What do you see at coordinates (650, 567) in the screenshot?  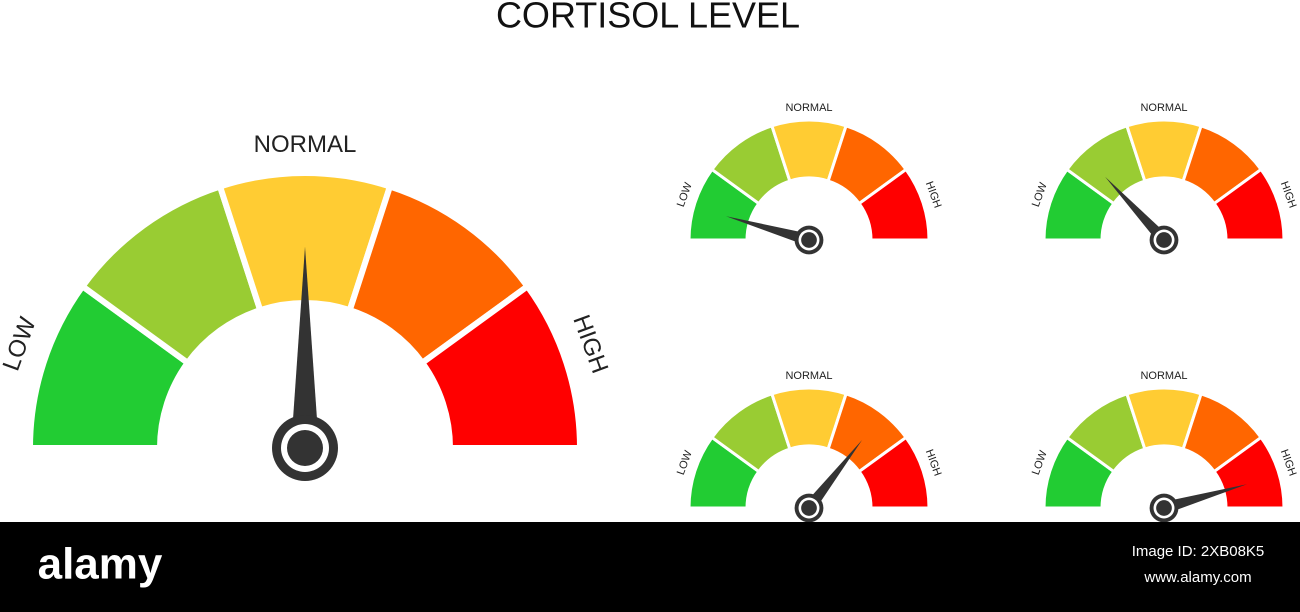 I see `footer-bar` at bounding box center [650, 567].